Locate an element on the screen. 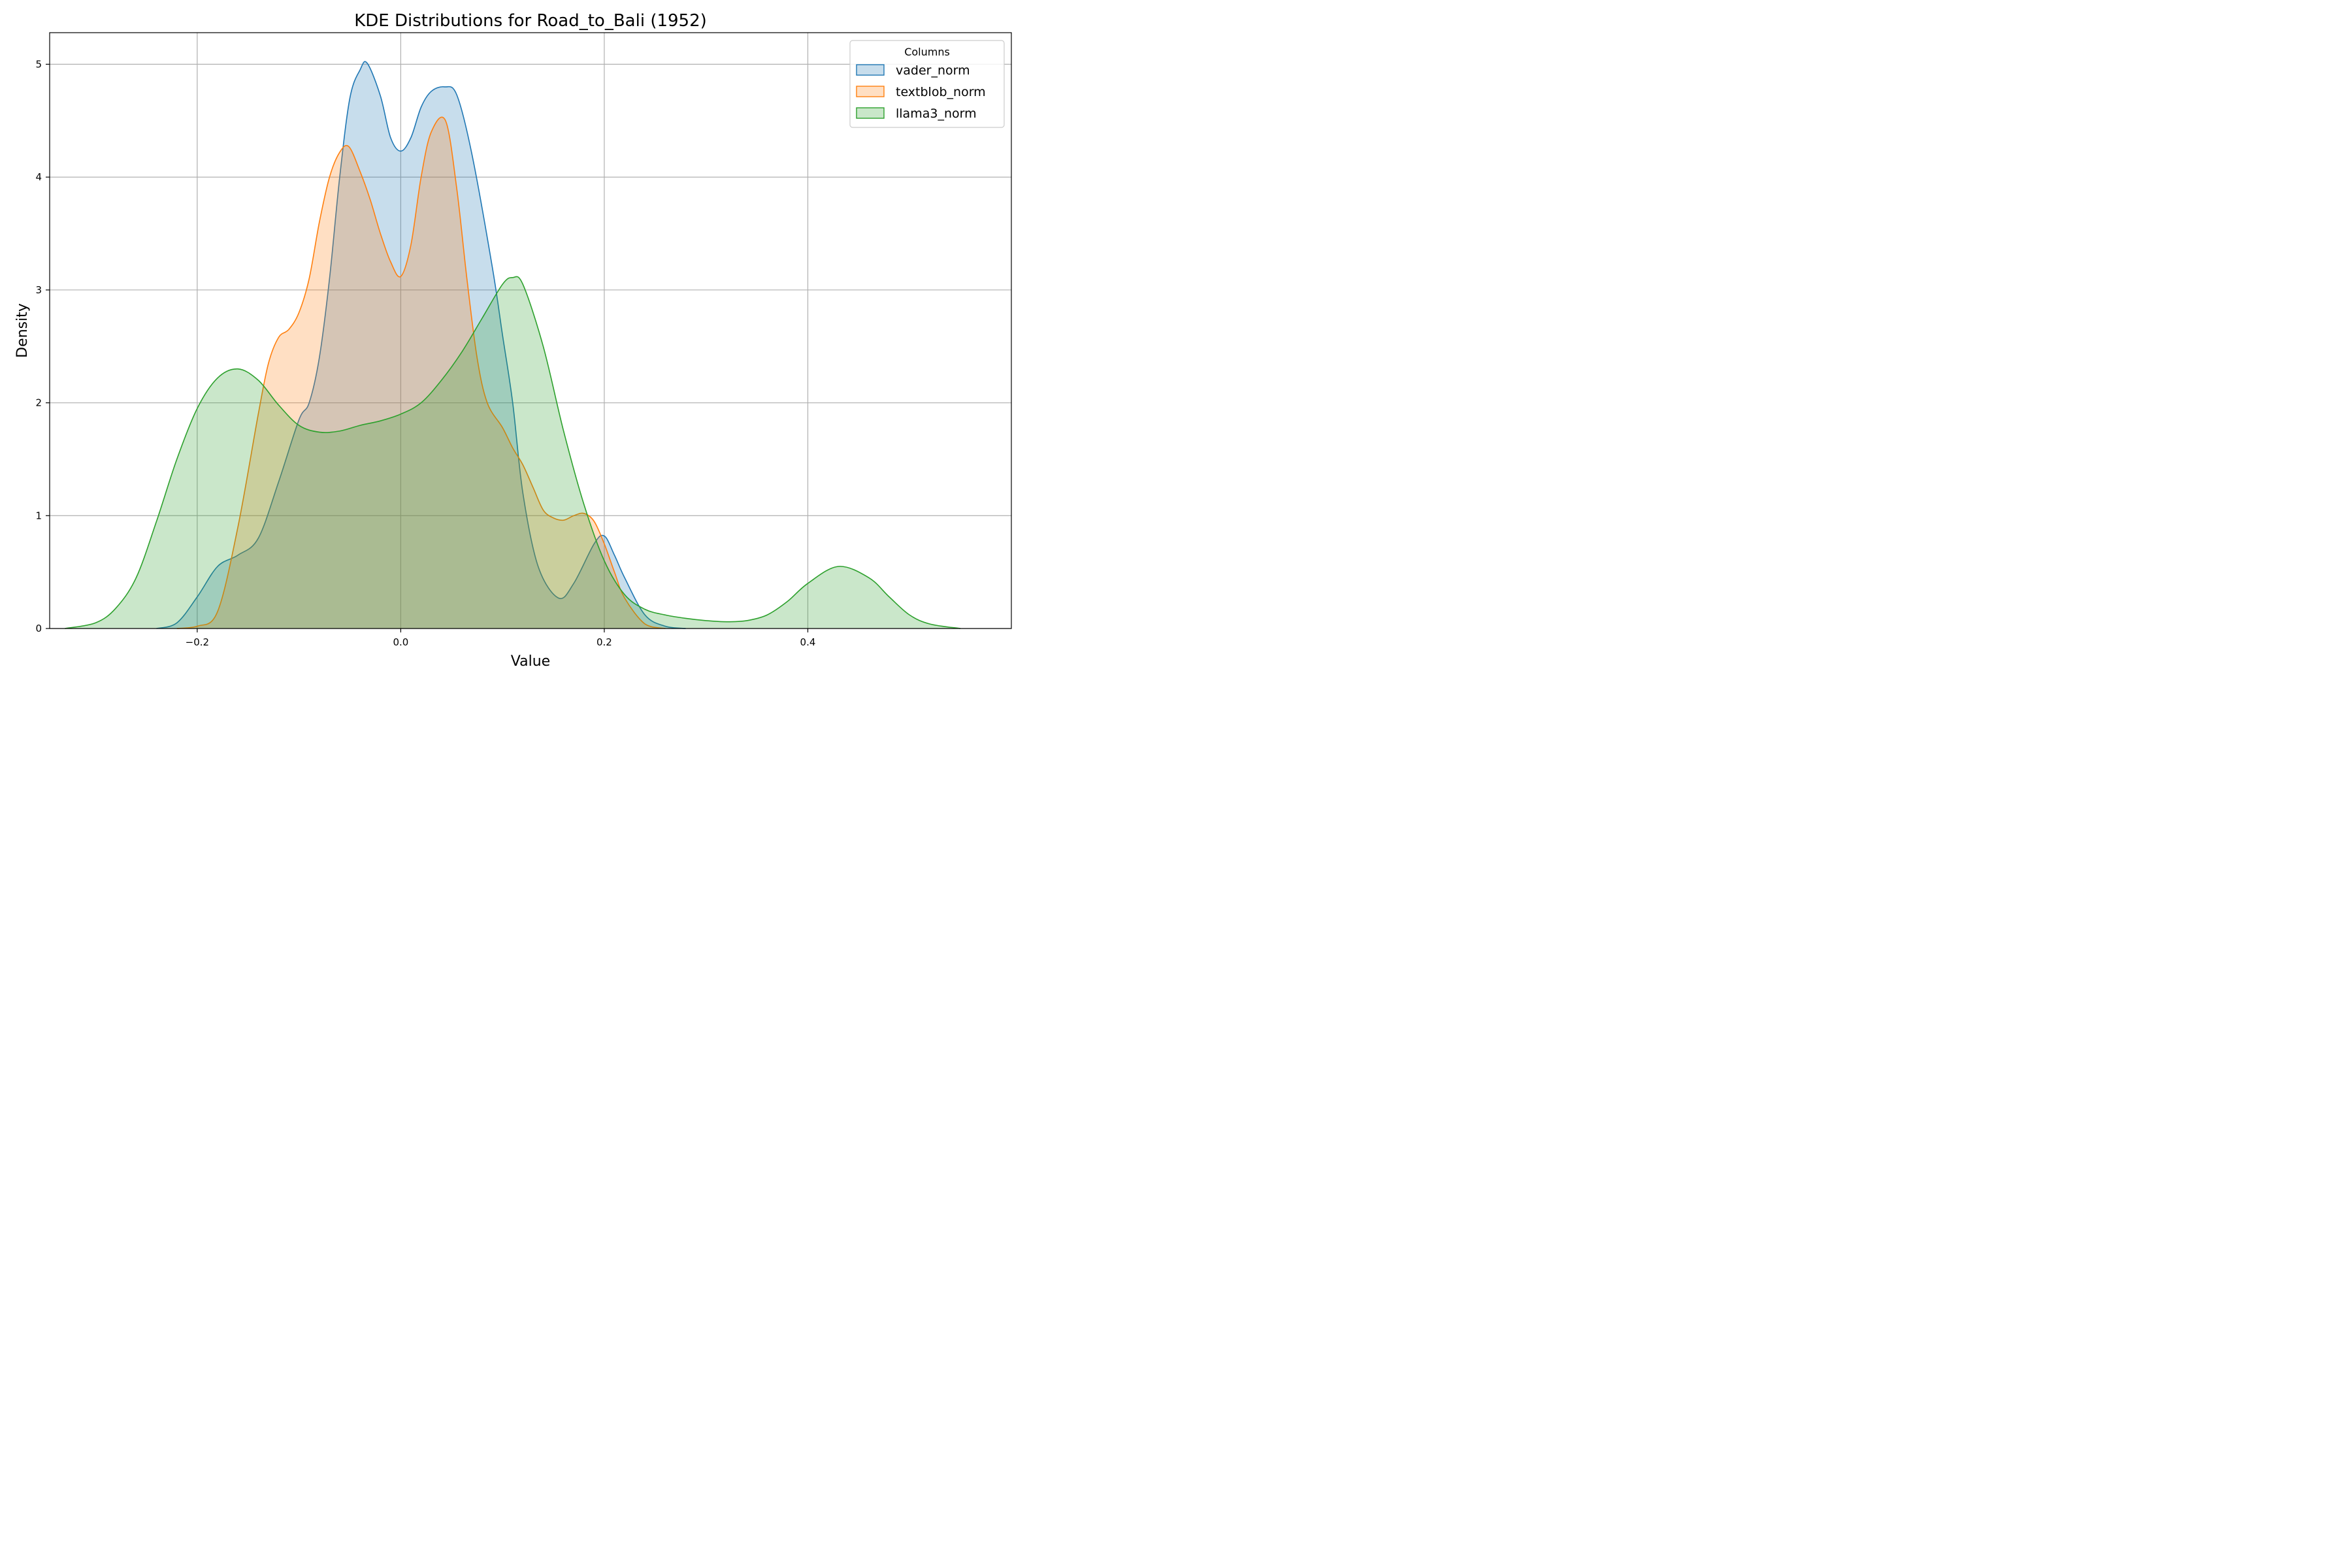  series-line-llama3_norm is located at coordinates (513, 452).